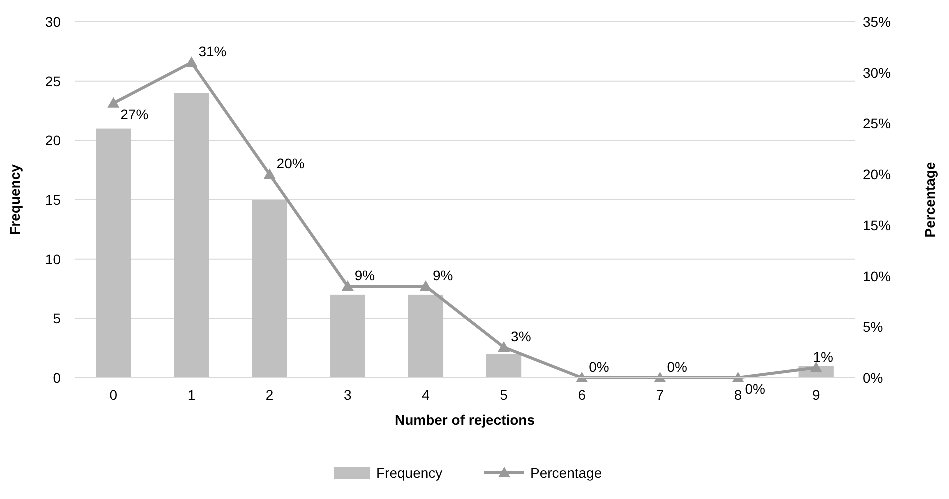 The width and height of the screenshot is (949, 499). What do you see at coordinates (426, 395) in the screenshot?
I see `x-tick-label: 4` at bounding box center [426, 395].